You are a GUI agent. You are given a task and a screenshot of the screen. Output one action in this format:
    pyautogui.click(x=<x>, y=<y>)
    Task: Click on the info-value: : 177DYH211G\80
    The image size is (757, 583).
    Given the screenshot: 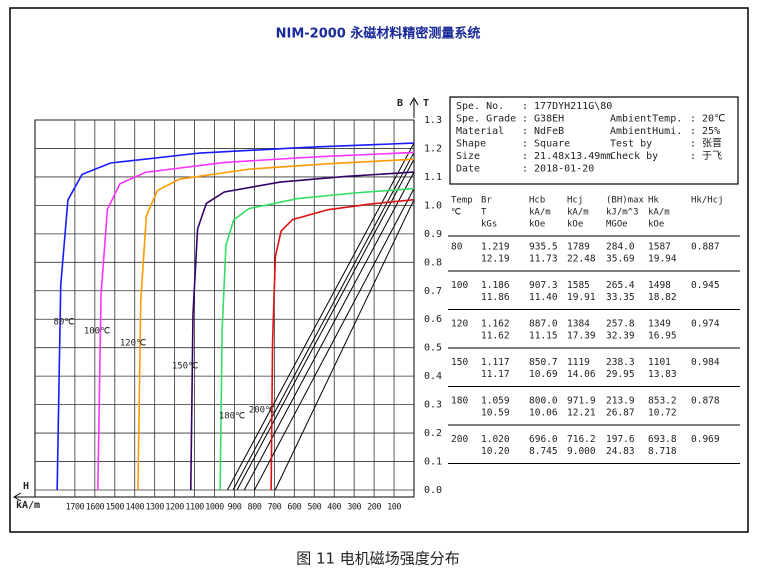 What is the action you would take?
    pyautogui.click(x=567, y=106)
    